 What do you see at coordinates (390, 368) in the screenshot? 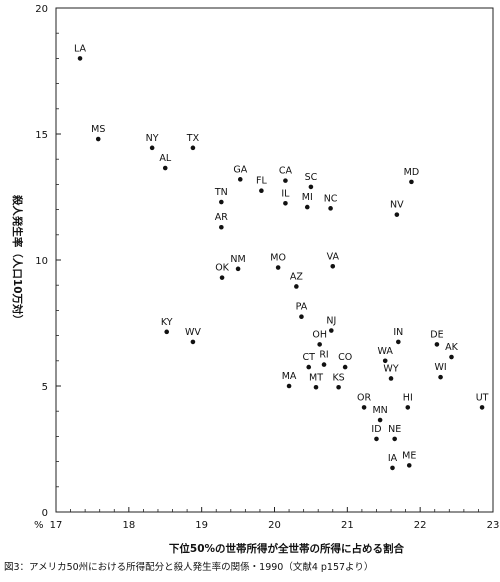
I see `point-label-wy: WY` at bounding box center [390, 368].